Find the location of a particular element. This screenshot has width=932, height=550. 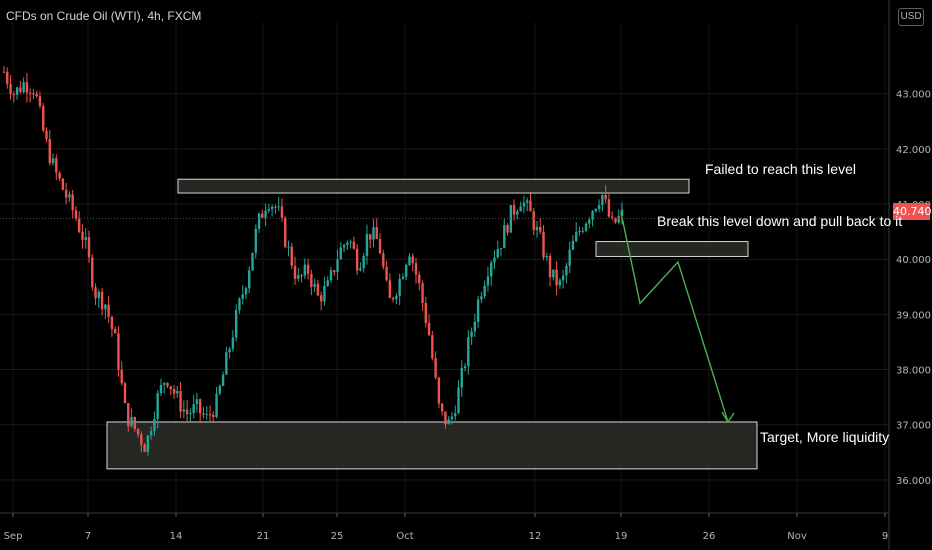

x-tick-label: Sep is located at coordinates (13, 536).